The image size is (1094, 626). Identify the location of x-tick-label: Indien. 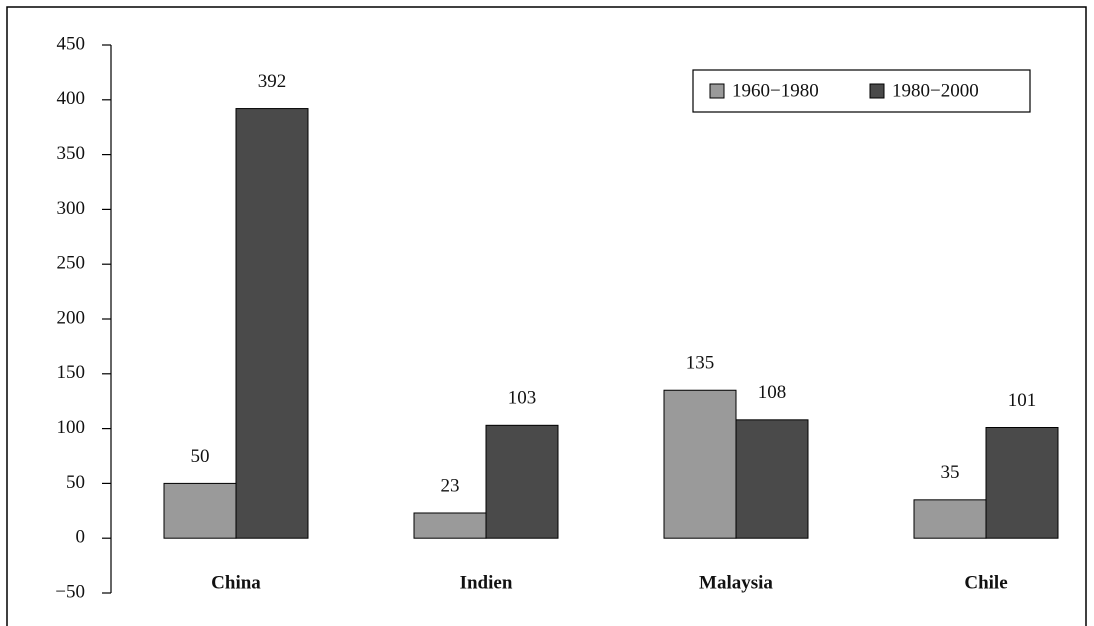
(486, 582).